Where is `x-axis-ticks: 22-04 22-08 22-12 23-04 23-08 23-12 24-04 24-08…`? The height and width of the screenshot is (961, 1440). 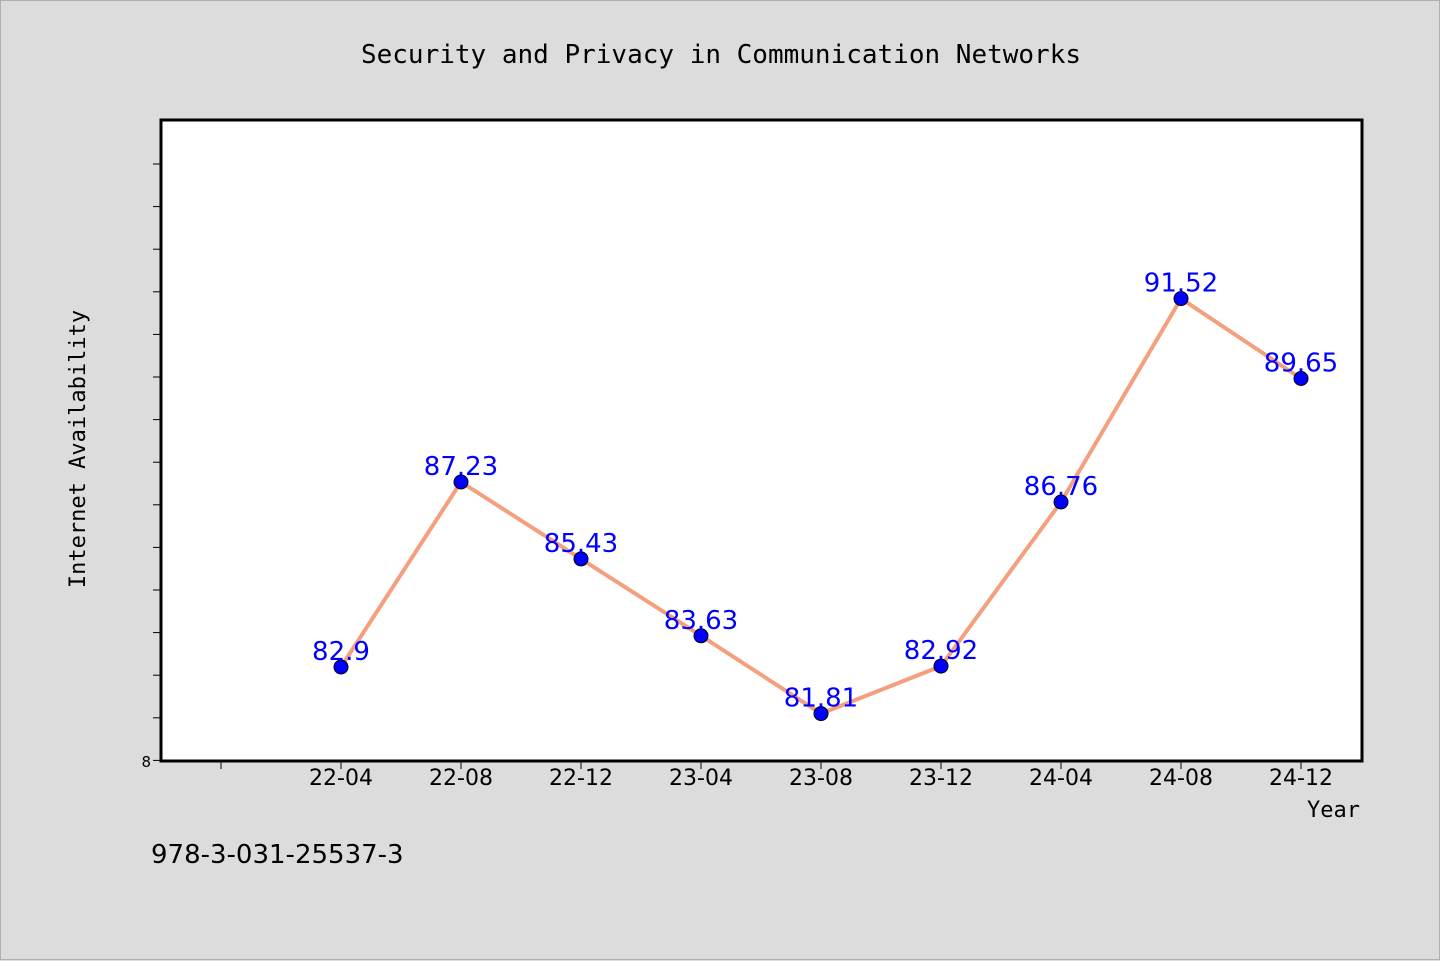
x-axis-ticks: 22-04 22-08 22-12 23-04 23-08 23-12 24-04 24-08… is located at coordinates (776, 776).